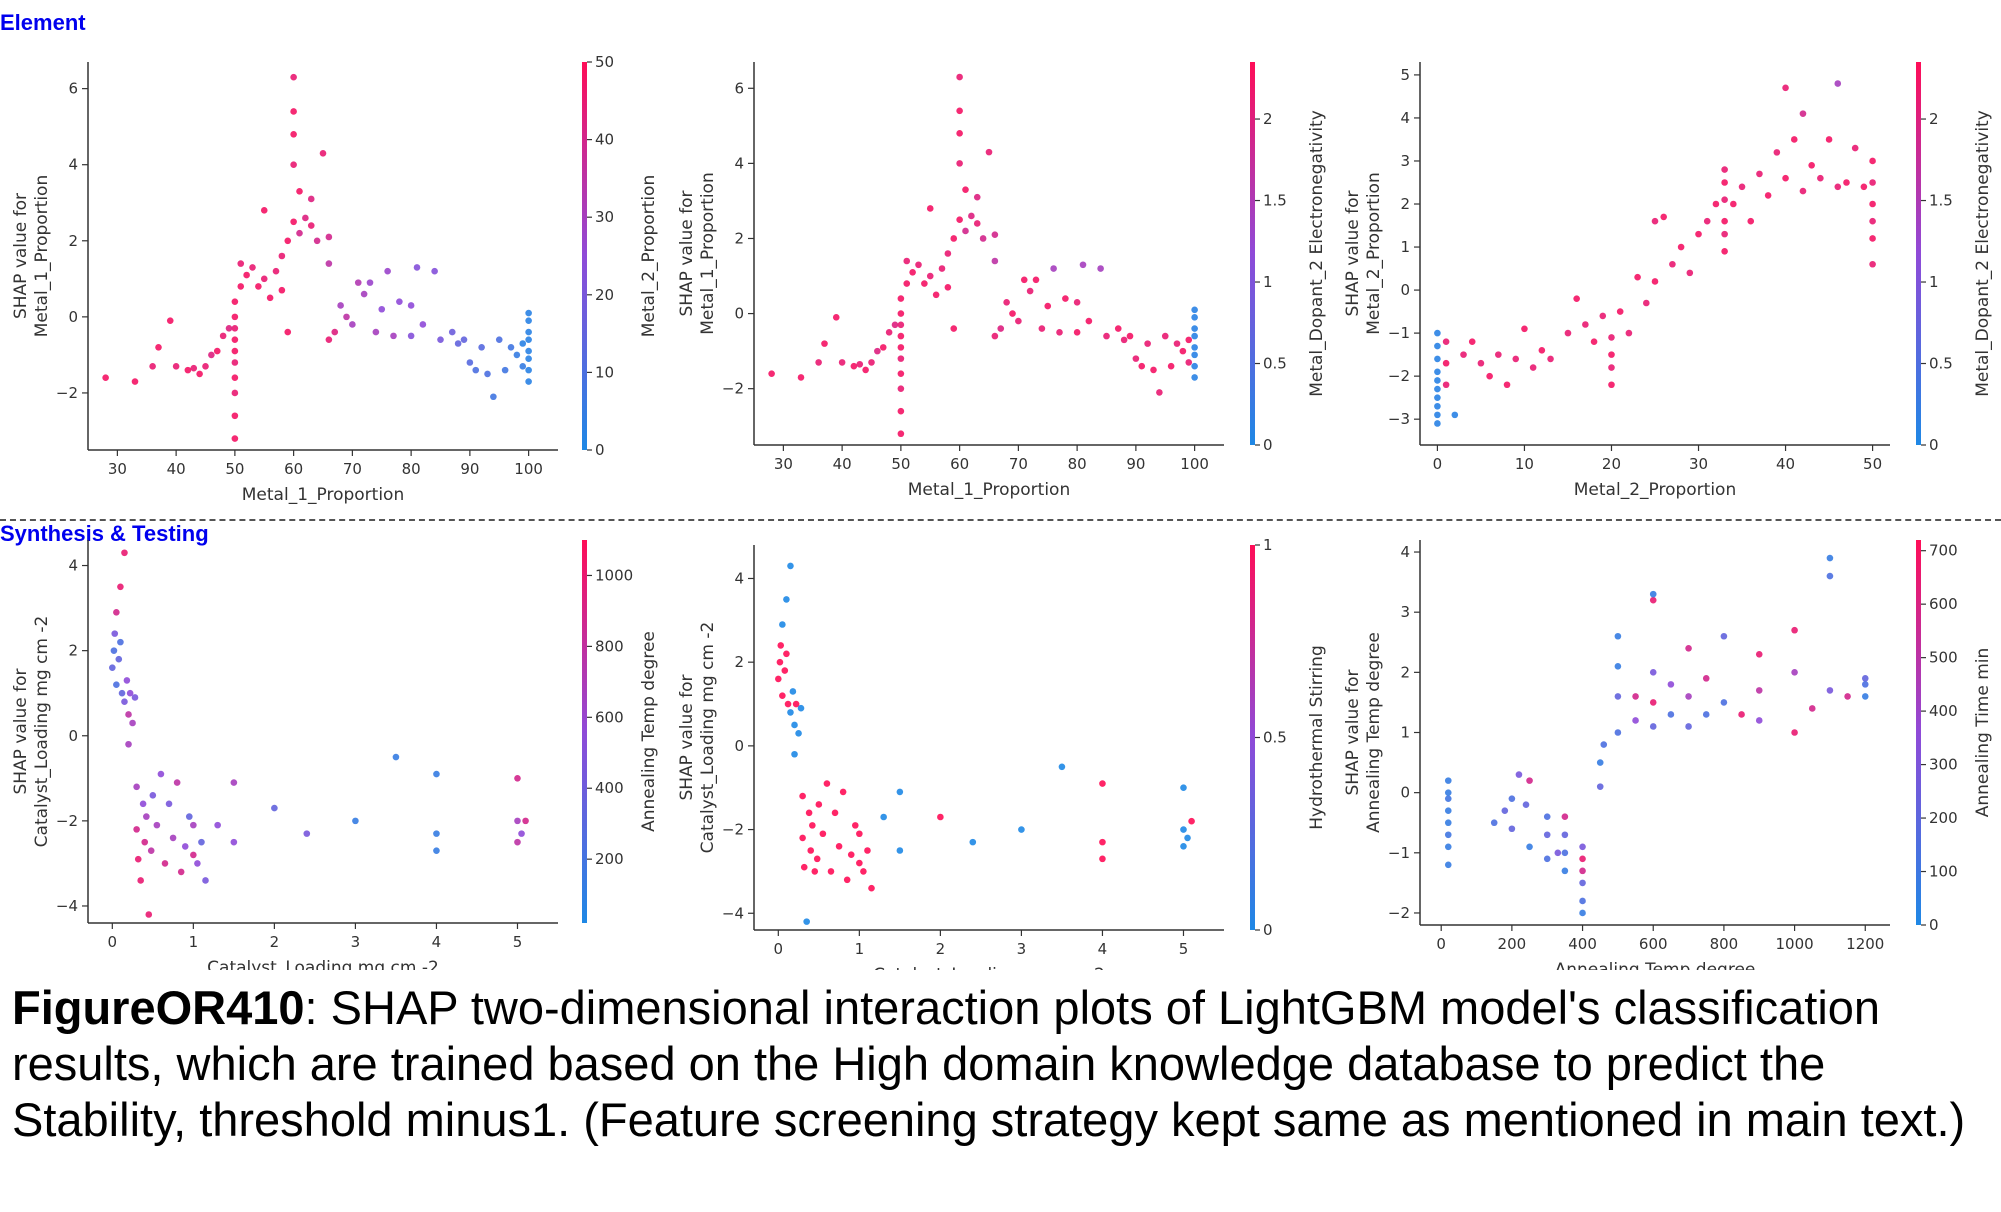 Image resolution: width=2001 pixels, height=1212 pixels. What do you see at coordinates (1724, 944) in the screenshot?
I see `x-tick-label: 800` at bounding box center [1724, 944].